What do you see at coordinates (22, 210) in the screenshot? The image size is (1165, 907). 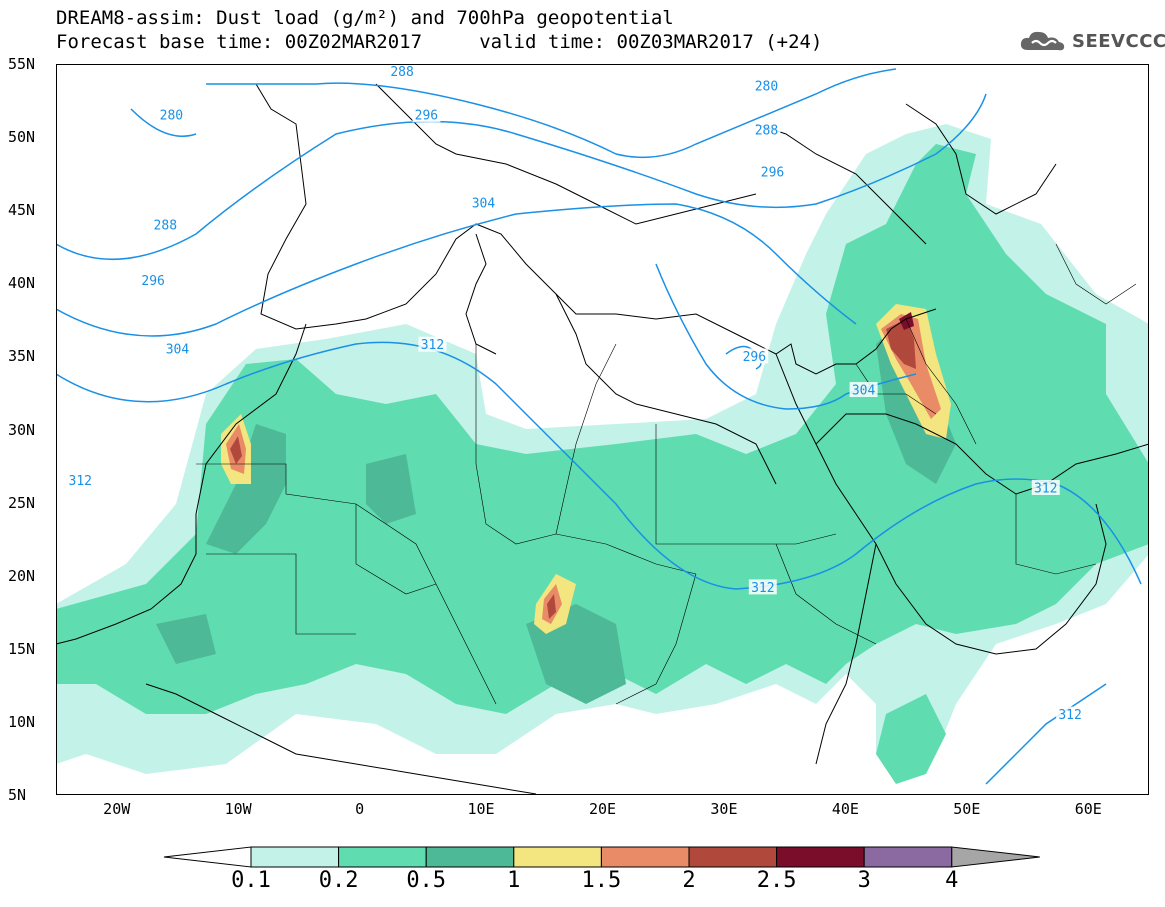 I see `lat-tick-label: 45N` at bounding box center [22, 210].